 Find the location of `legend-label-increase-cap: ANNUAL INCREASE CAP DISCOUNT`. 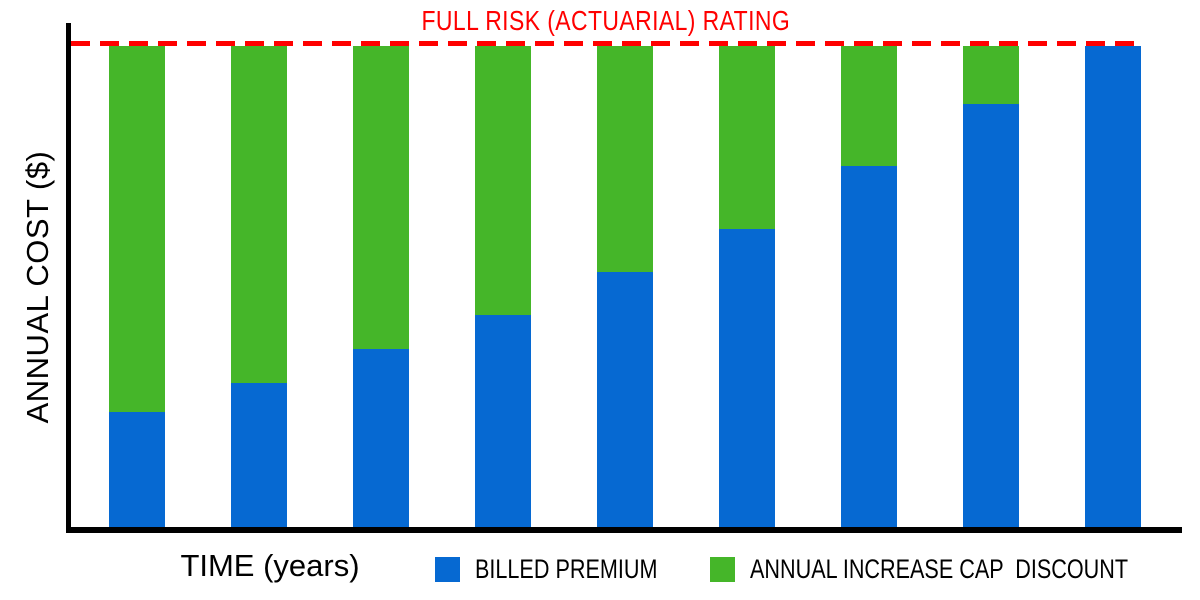

legend-label-increase-cap: ANNUAL INCREASE CAP DISCOUNT is located at coordinates (939, 569).